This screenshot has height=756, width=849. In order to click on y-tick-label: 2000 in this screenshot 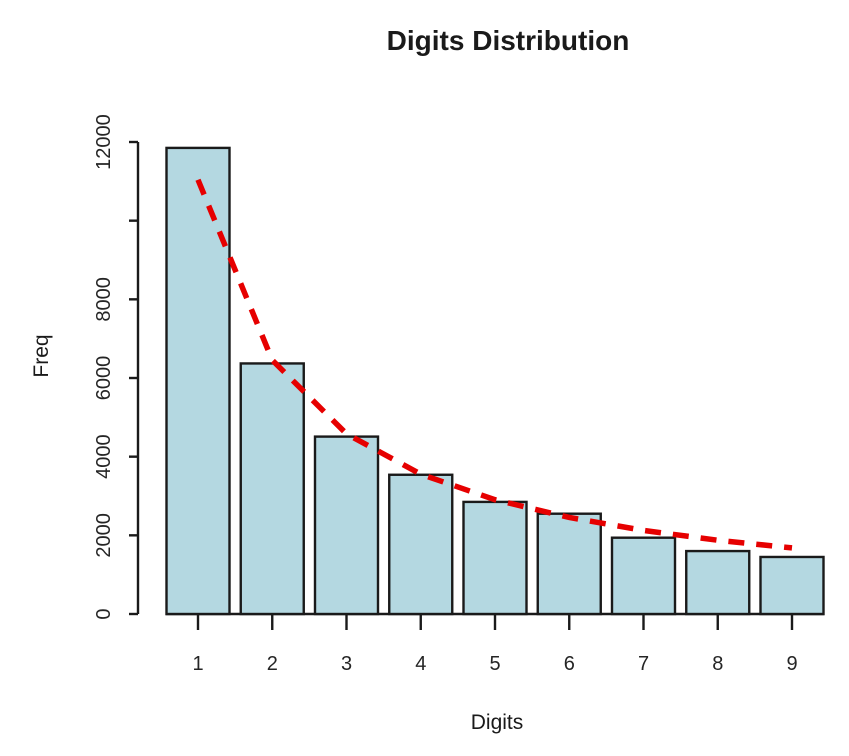, I will do `click(104, 535)`.